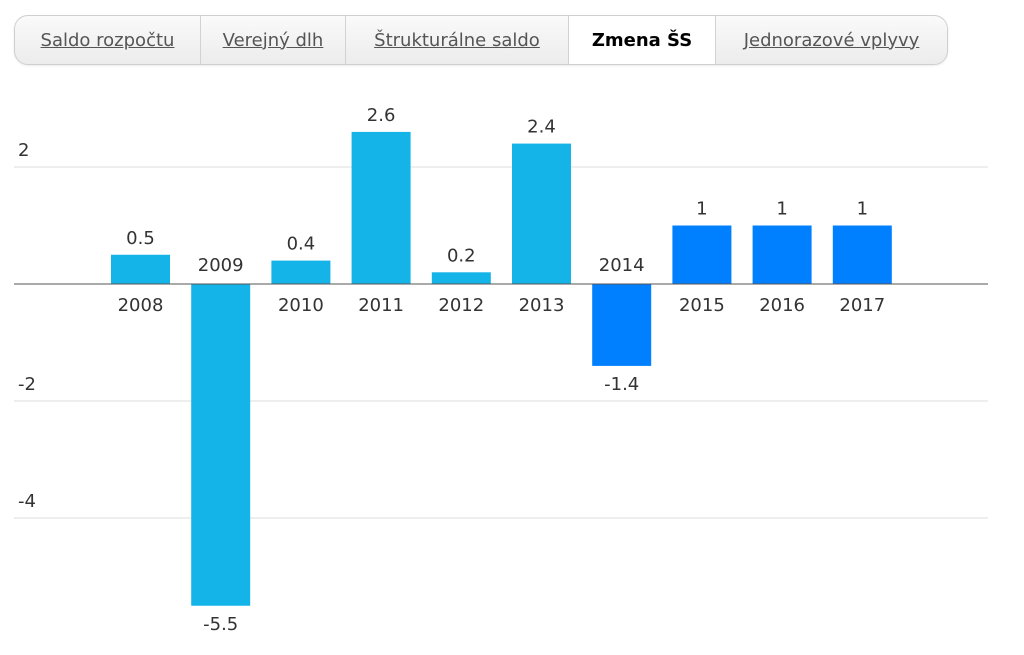  I want to click on x-tick-label: 2012, so click(461, 305).